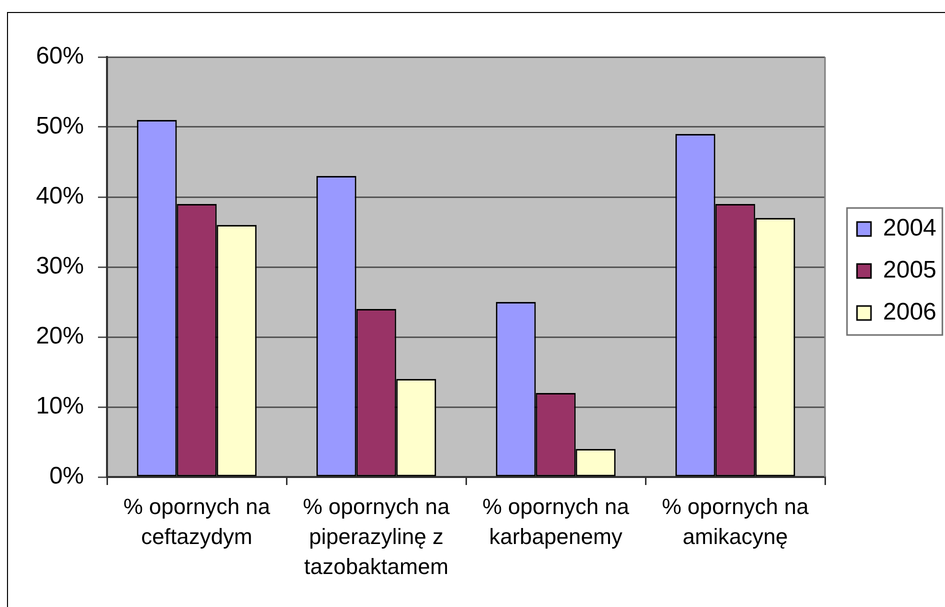 This screenshot has width=945, height=607. What do you see at coordinates (60, 56) in the screenshot?
I see `y-tick-label: 60%` at bounding box center [60, 56].